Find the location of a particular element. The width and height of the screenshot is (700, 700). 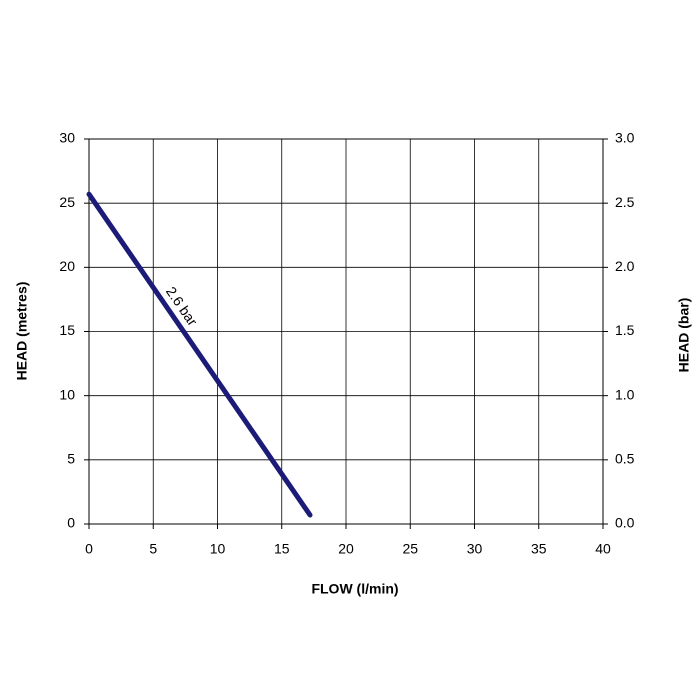

y-tick-label: 10 is located at coordinates (67, 394).